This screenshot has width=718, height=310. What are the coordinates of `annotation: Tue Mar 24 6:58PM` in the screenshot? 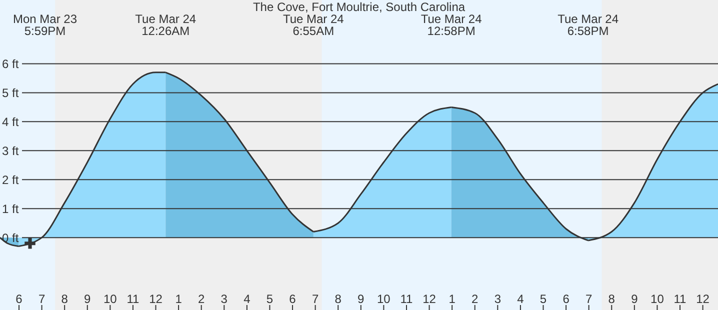 It's located at (588, 25).